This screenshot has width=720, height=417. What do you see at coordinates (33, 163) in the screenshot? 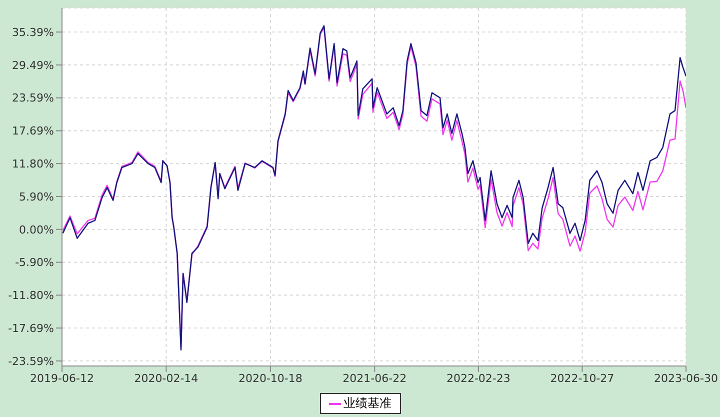
I see `y-tick-label: 11.80%` at bounding box center [33, 163].